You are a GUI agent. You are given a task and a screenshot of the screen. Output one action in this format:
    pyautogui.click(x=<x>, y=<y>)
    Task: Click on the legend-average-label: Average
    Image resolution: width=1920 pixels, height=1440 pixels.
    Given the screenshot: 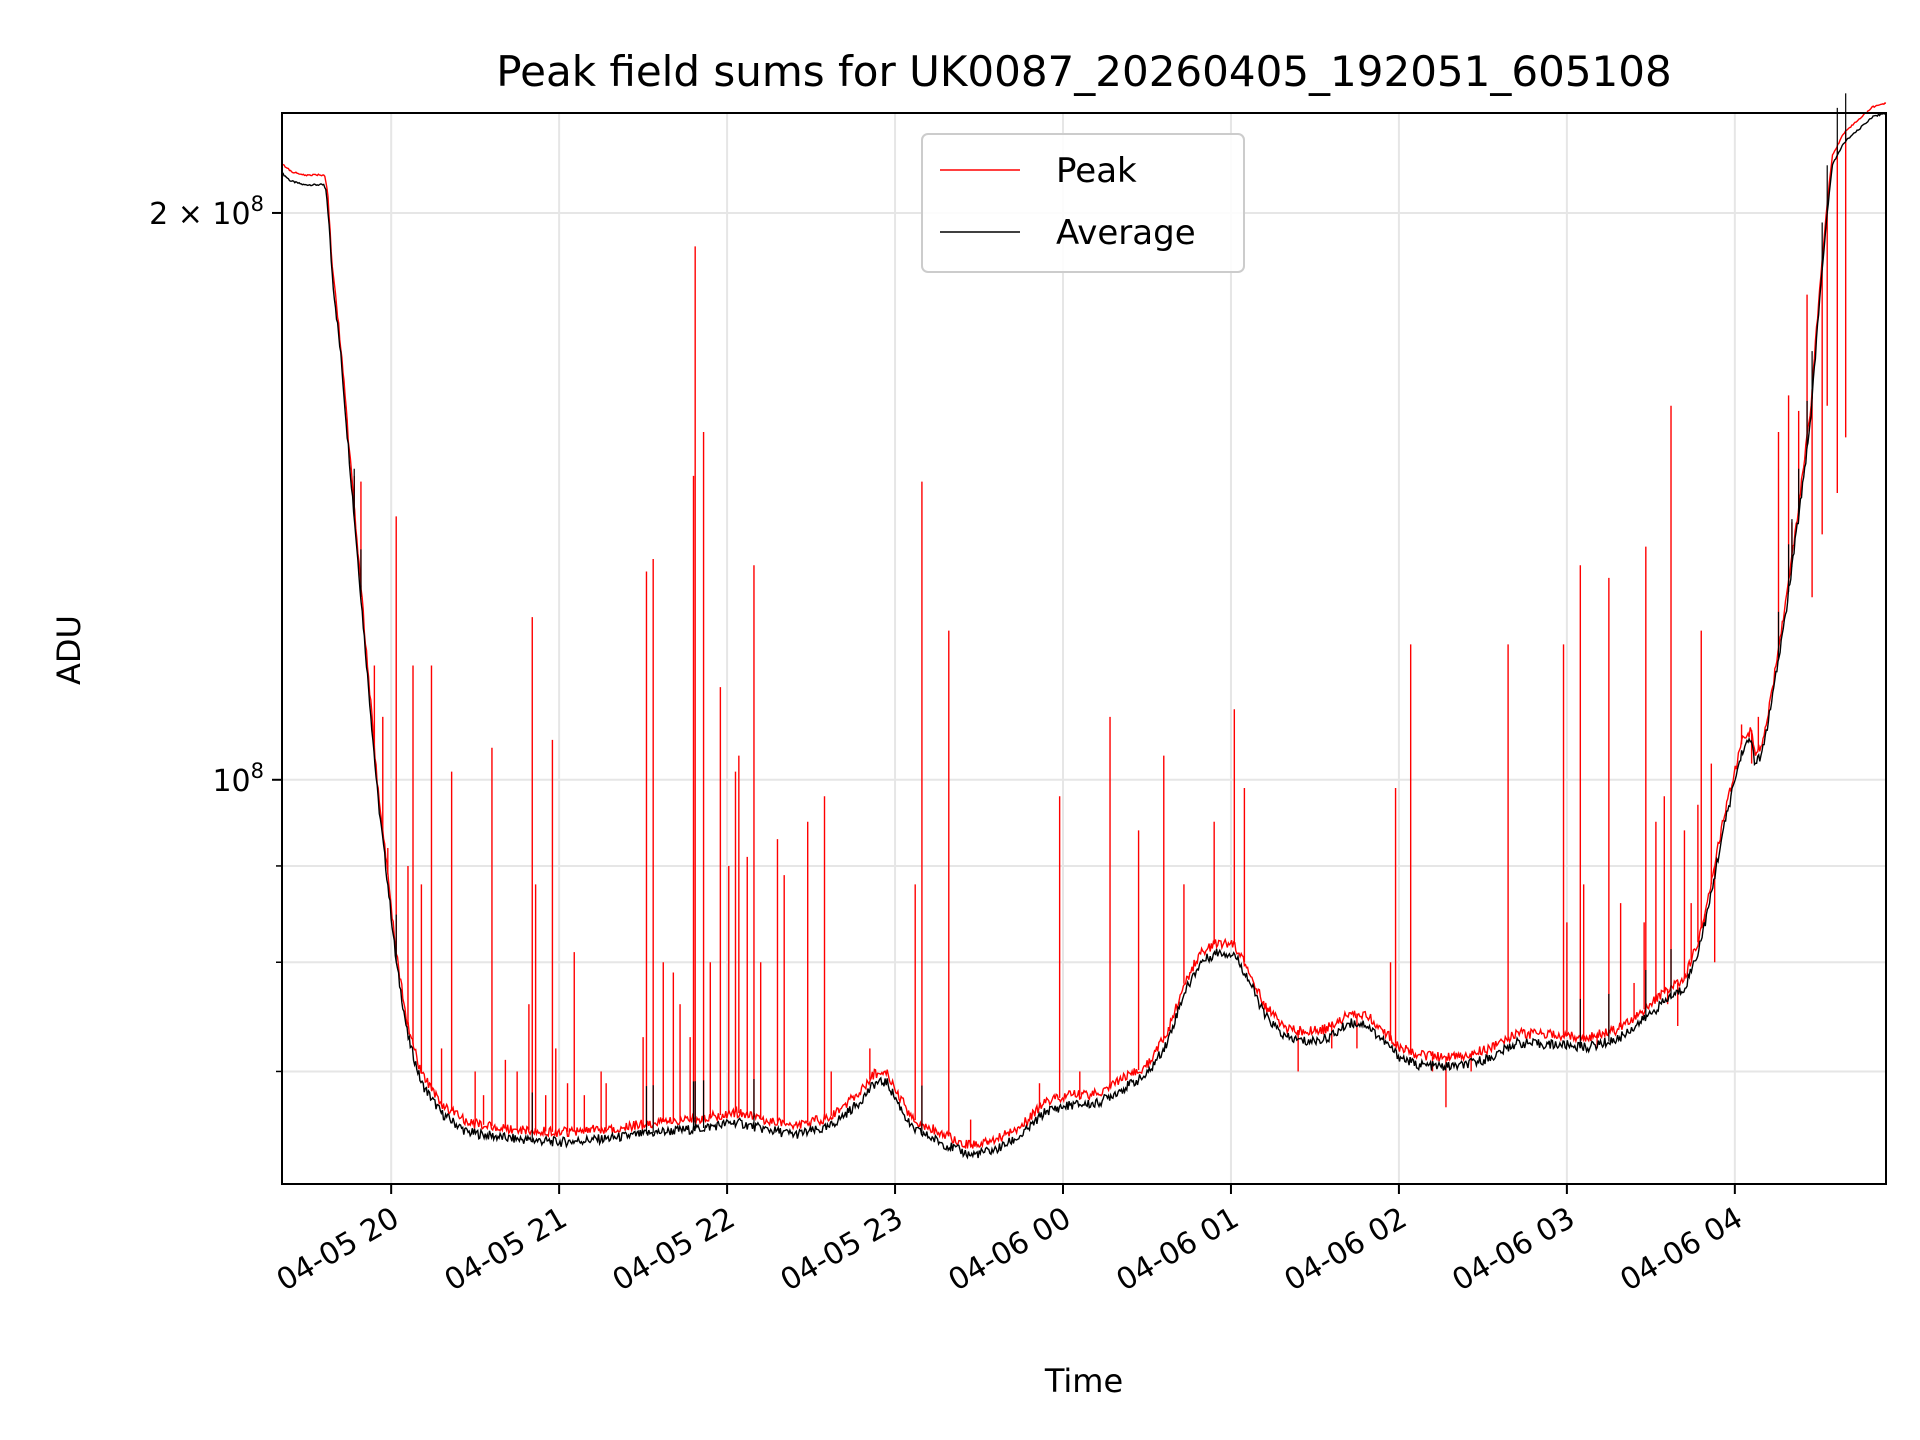 What is the action you would take?
    pyautogui.click(x=1126, y=233)
    